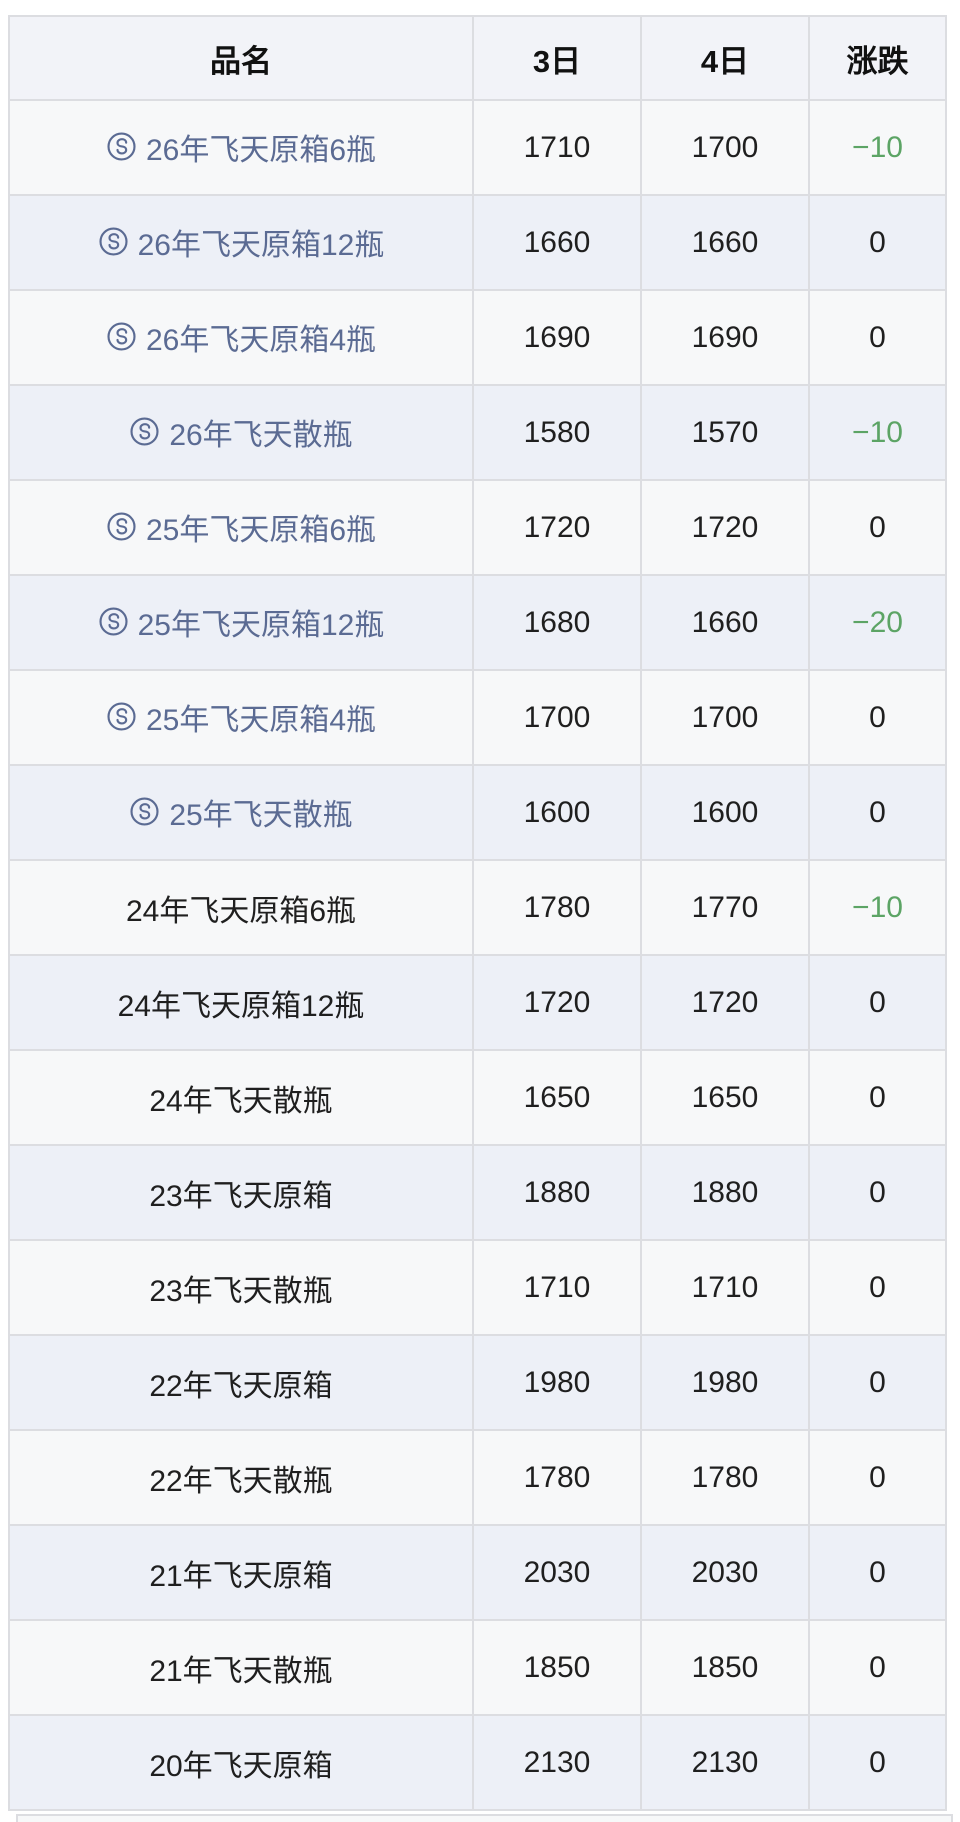 The image size is (960, 1822). I want to click on product-name-cell: 24年飞天原箱6瓶, so click(241, 907).